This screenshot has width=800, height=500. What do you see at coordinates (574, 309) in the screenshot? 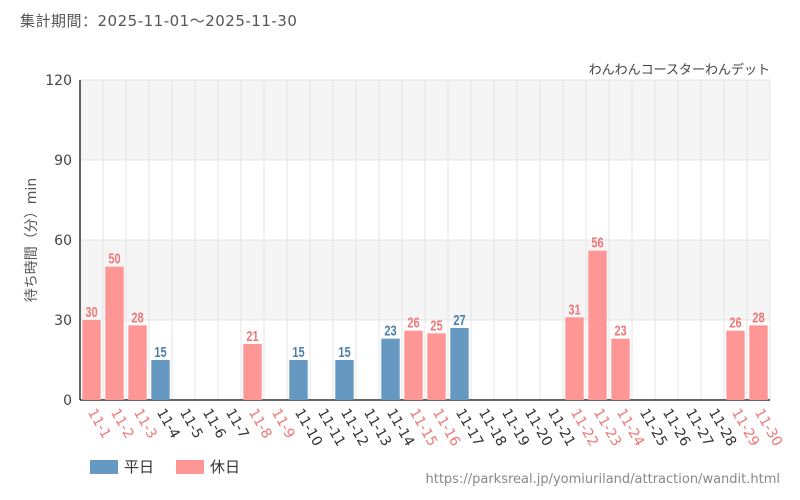
I see `bar-value-label: 31` at bounding box center [574, 309].